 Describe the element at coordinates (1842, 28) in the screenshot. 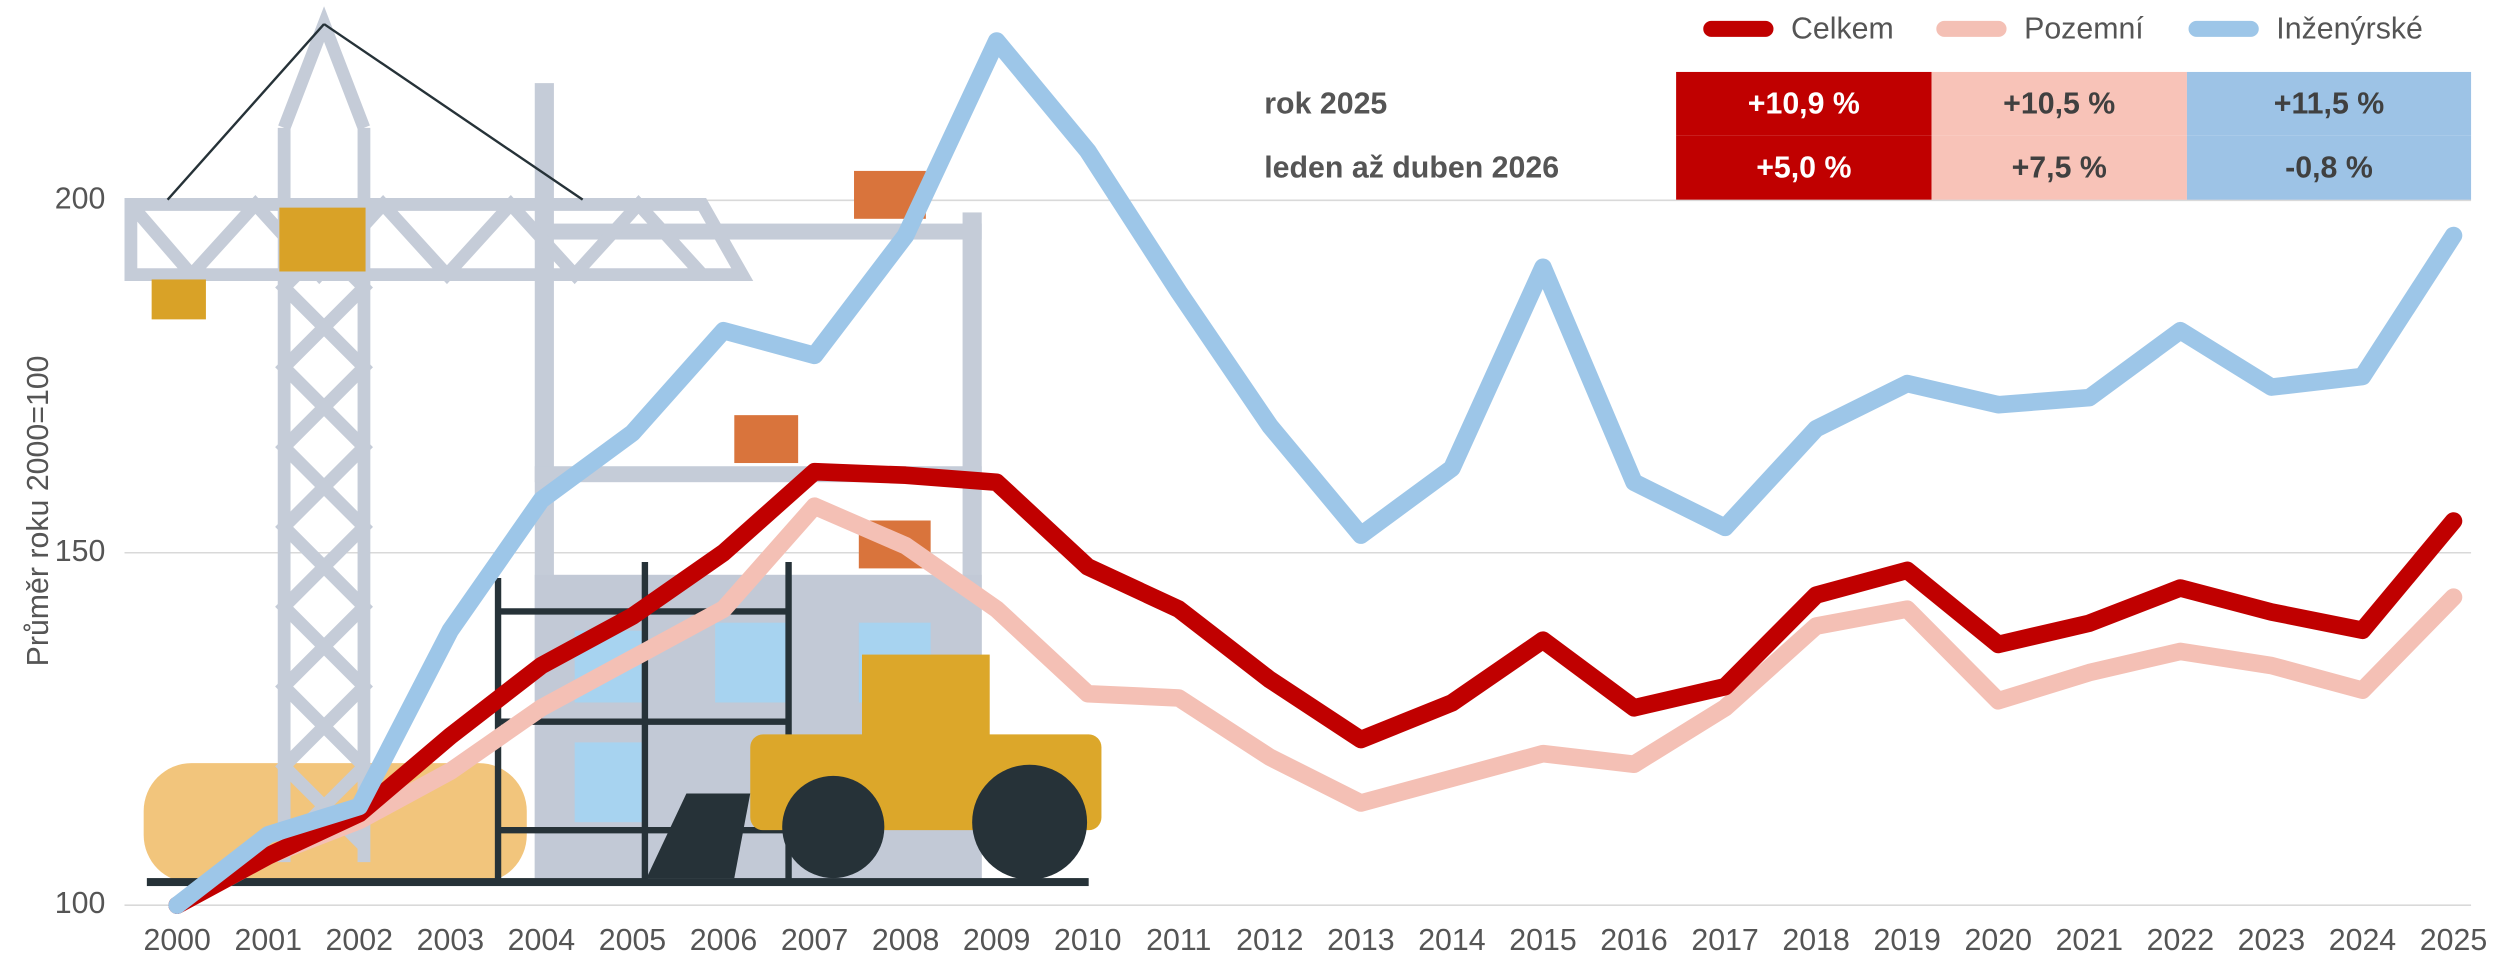

I see `legend-label: Celkem` at that location.